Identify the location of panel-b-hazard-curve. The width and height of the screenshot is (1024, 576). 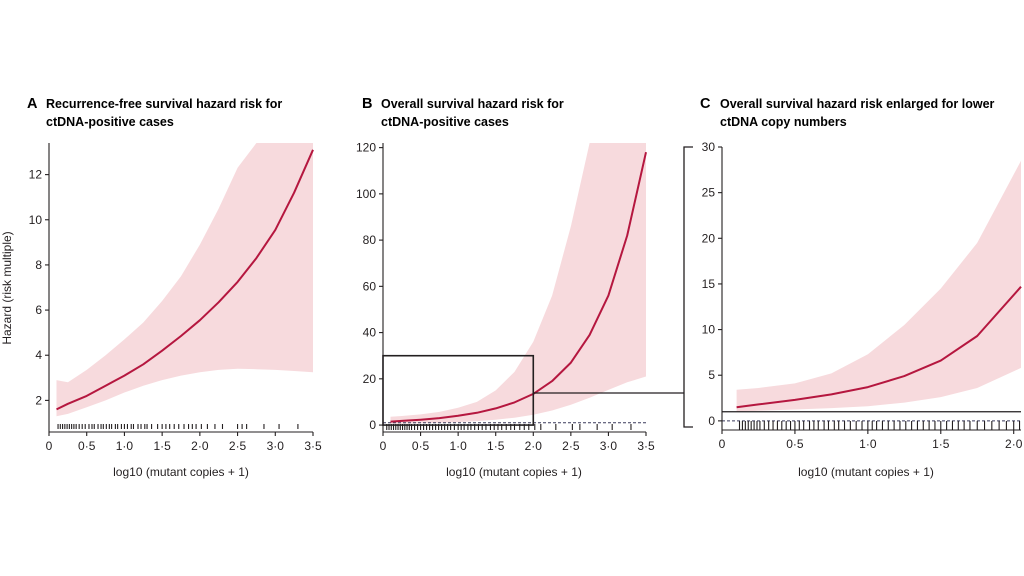
(518, 287).